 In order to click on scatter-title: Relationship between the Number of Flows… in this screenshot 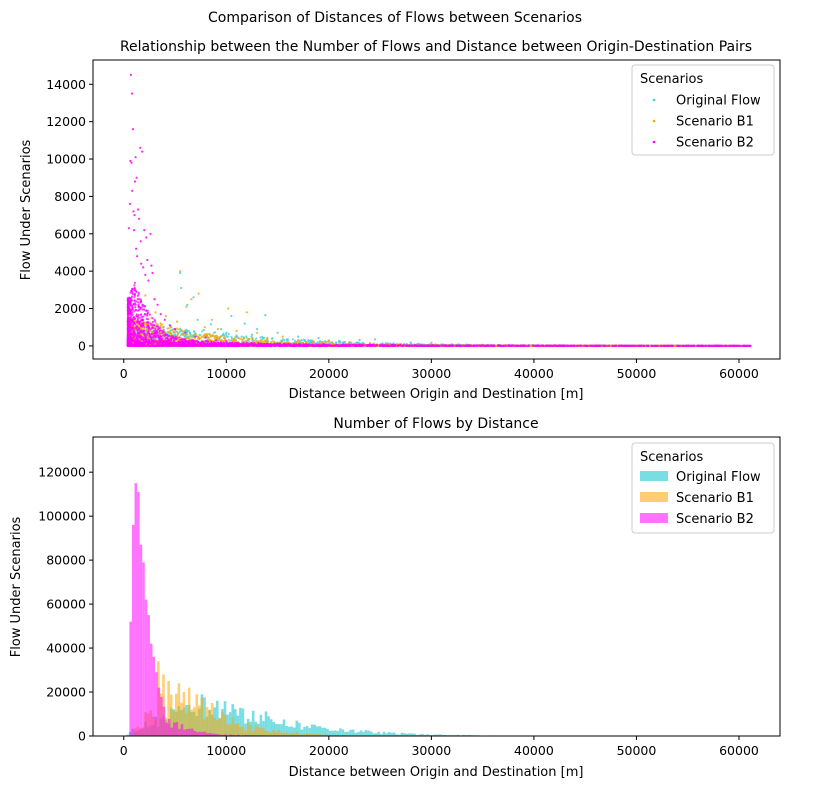, I will do `click(436, 47)`.